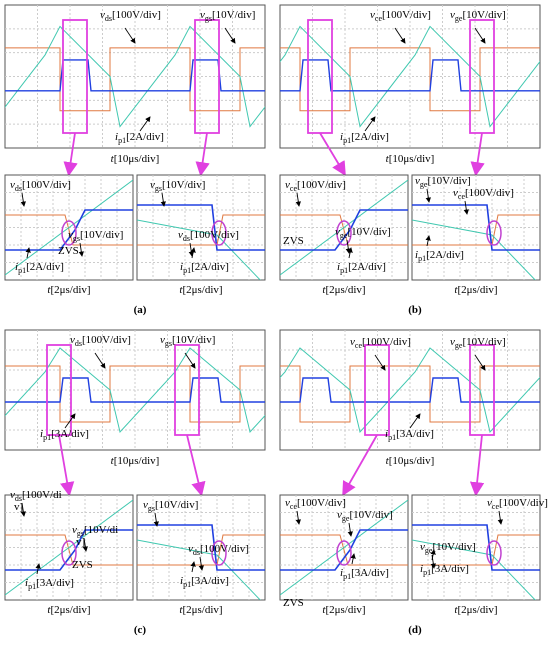 The height and width of the screenshot is (652, 550). Describe the element at coordinates (140, 310) in the screenshot. I see `panel-letter: (a)` at that location.